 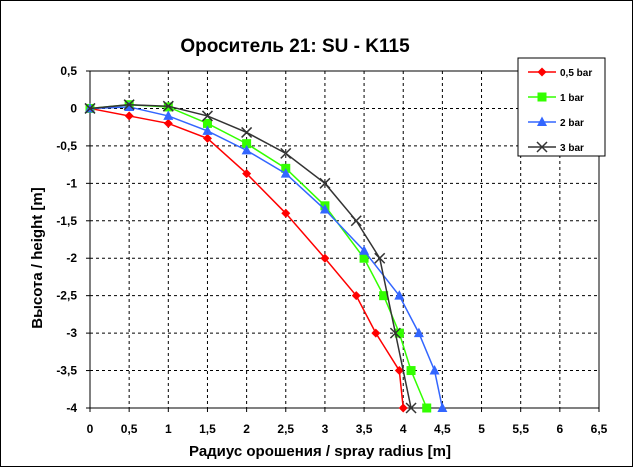 What do you see at coordinates (129, 429) in the screenshot?
I see `x-tick-label: 0,5` at bounding box center [129, 429].